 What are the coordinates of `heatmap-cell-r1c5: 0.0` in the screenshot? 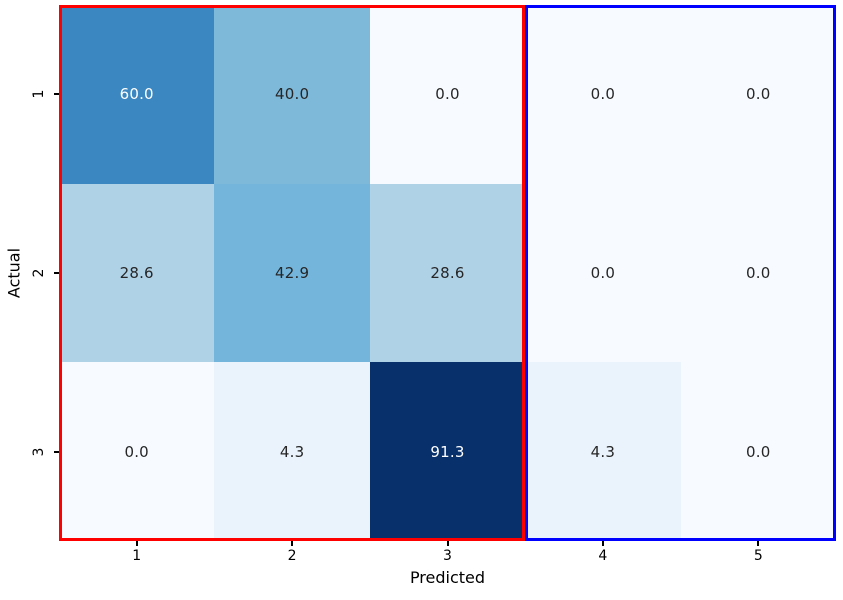 It's located at (758, 94).